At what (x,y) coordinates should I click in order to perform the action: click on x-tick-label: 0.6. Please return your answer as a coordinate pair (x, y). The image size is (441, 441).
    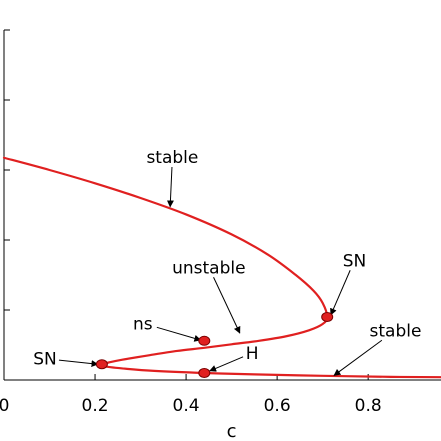
    Looking at the image, I should click on (277, 406).